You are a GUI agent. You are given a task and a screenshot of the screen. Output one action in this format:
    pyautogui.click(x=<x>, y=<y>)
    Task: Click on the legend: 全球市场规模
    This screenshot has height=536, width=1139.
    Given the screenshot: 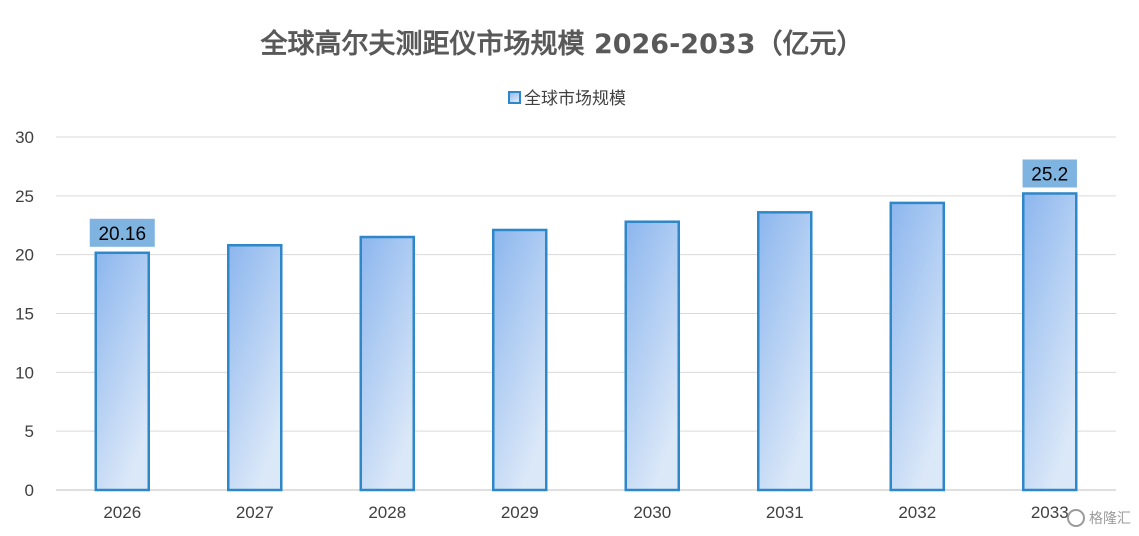 What is the action you would take?
    pyautogui.click(x=567, y=99)
    